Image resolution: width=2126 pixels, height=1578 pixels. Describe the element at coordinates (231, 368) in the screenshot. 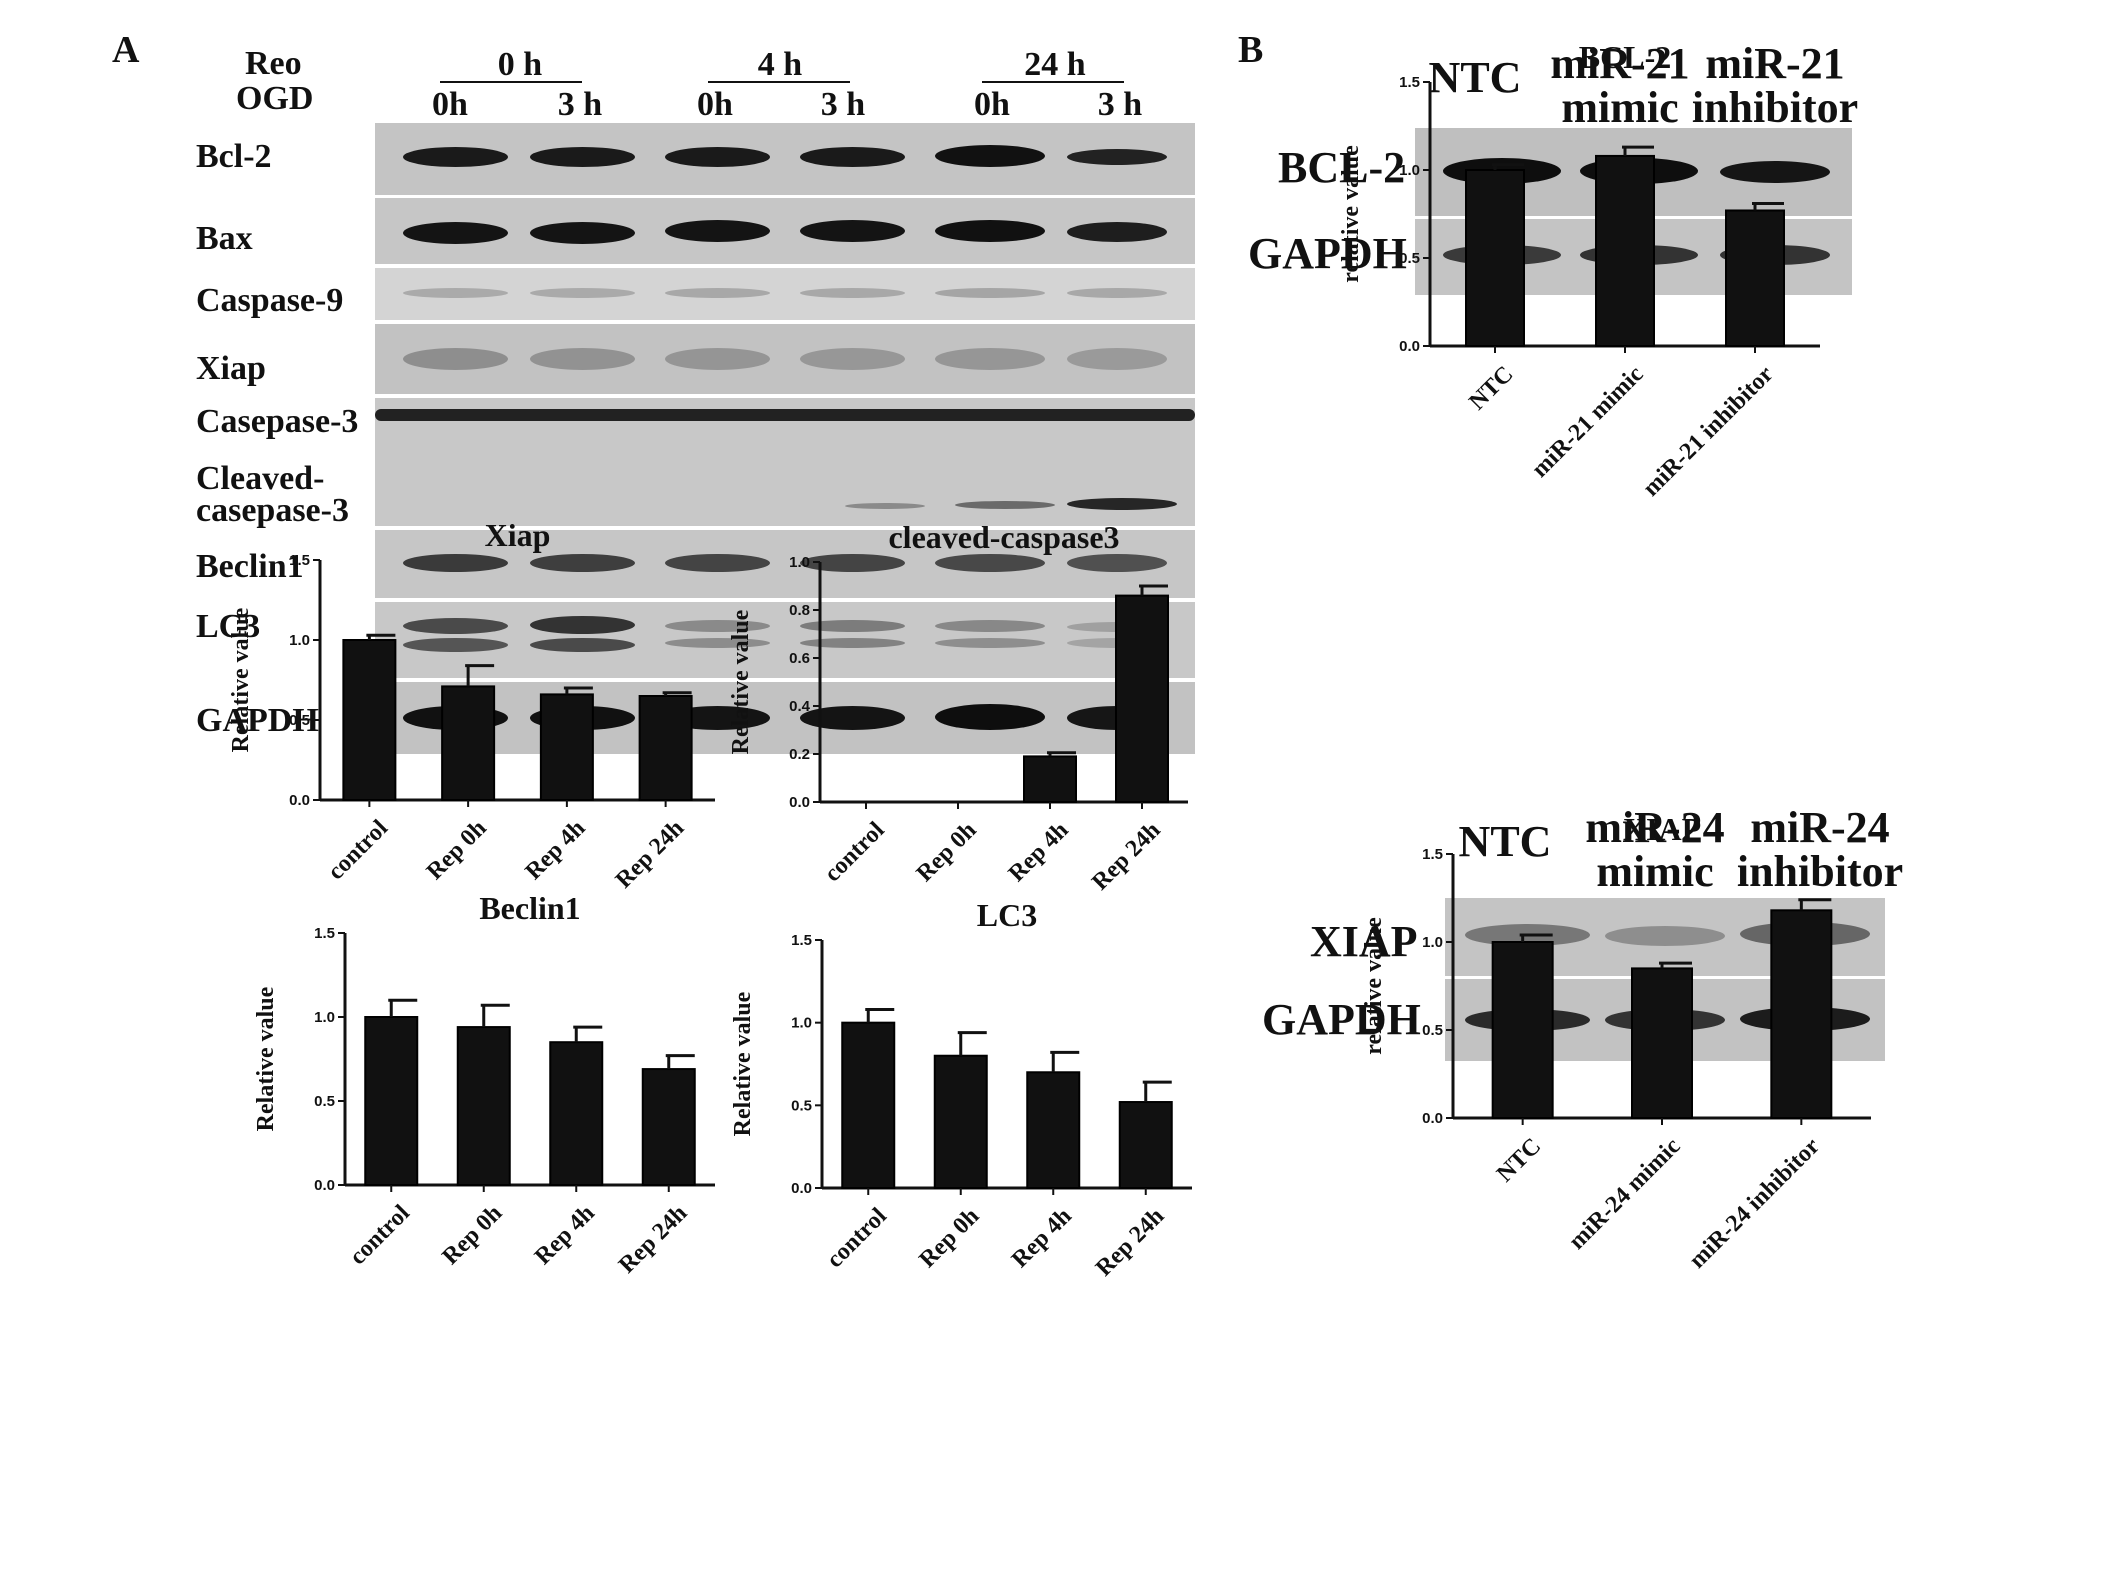

I see `blot-label-xiap: Xiap` at that location.